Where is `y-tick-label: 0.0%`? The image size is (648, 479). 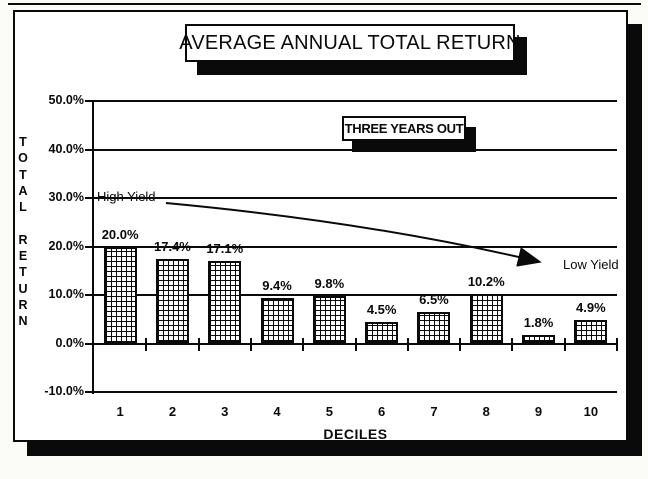
y-tick-label: 0.0% is located at coordinates (70, 342).